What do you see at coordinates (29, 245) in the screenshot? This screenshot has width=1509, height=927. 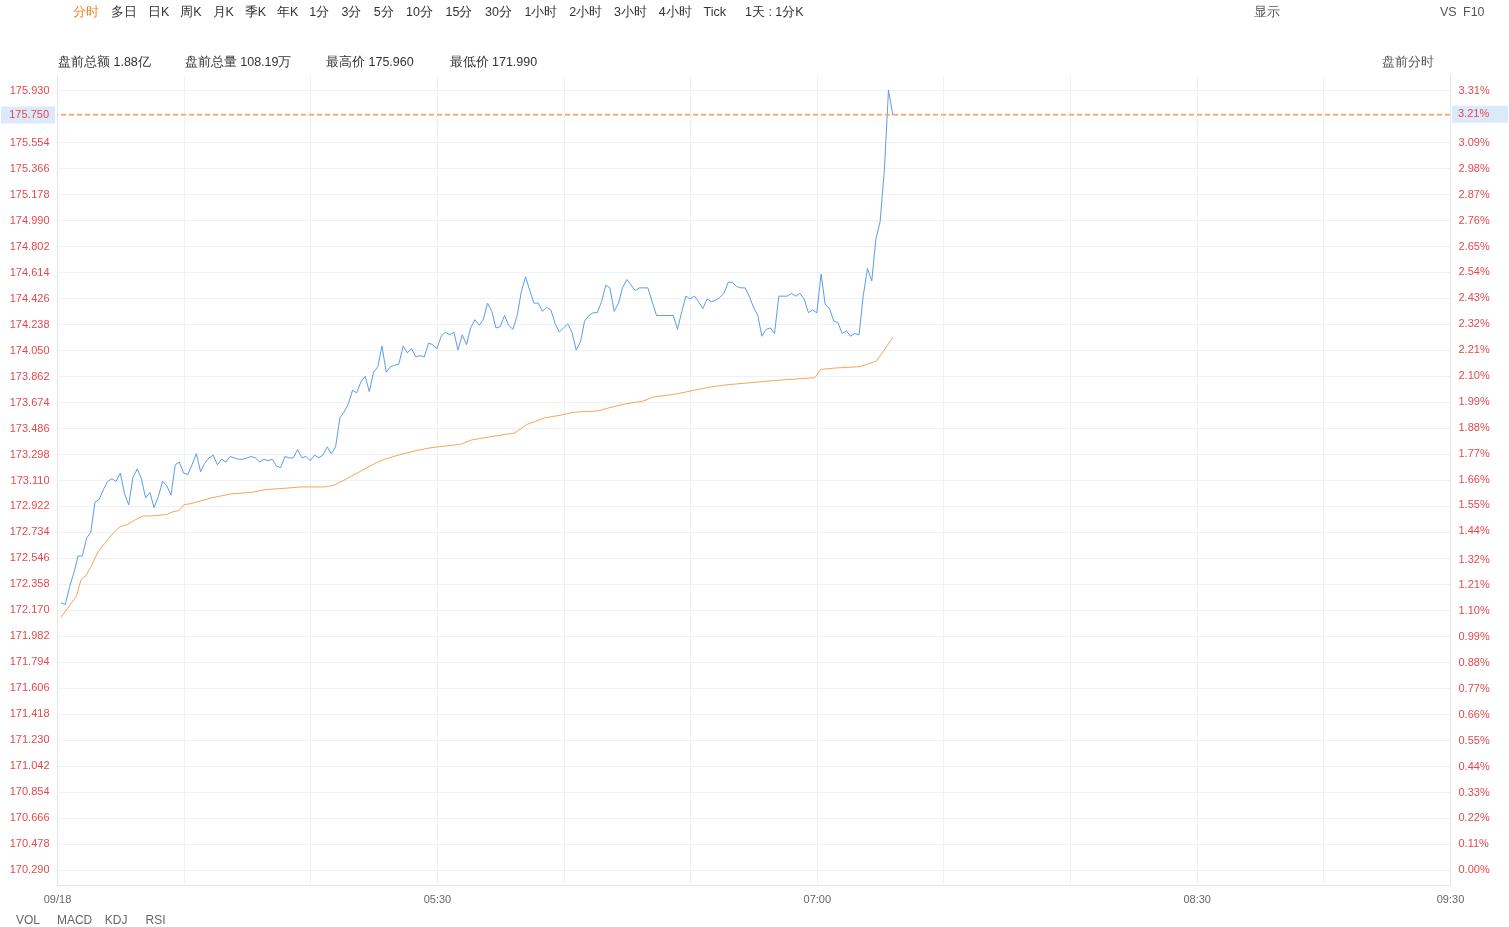 I see `y-tick-label: 174.802` at bounding box center [29, 245].